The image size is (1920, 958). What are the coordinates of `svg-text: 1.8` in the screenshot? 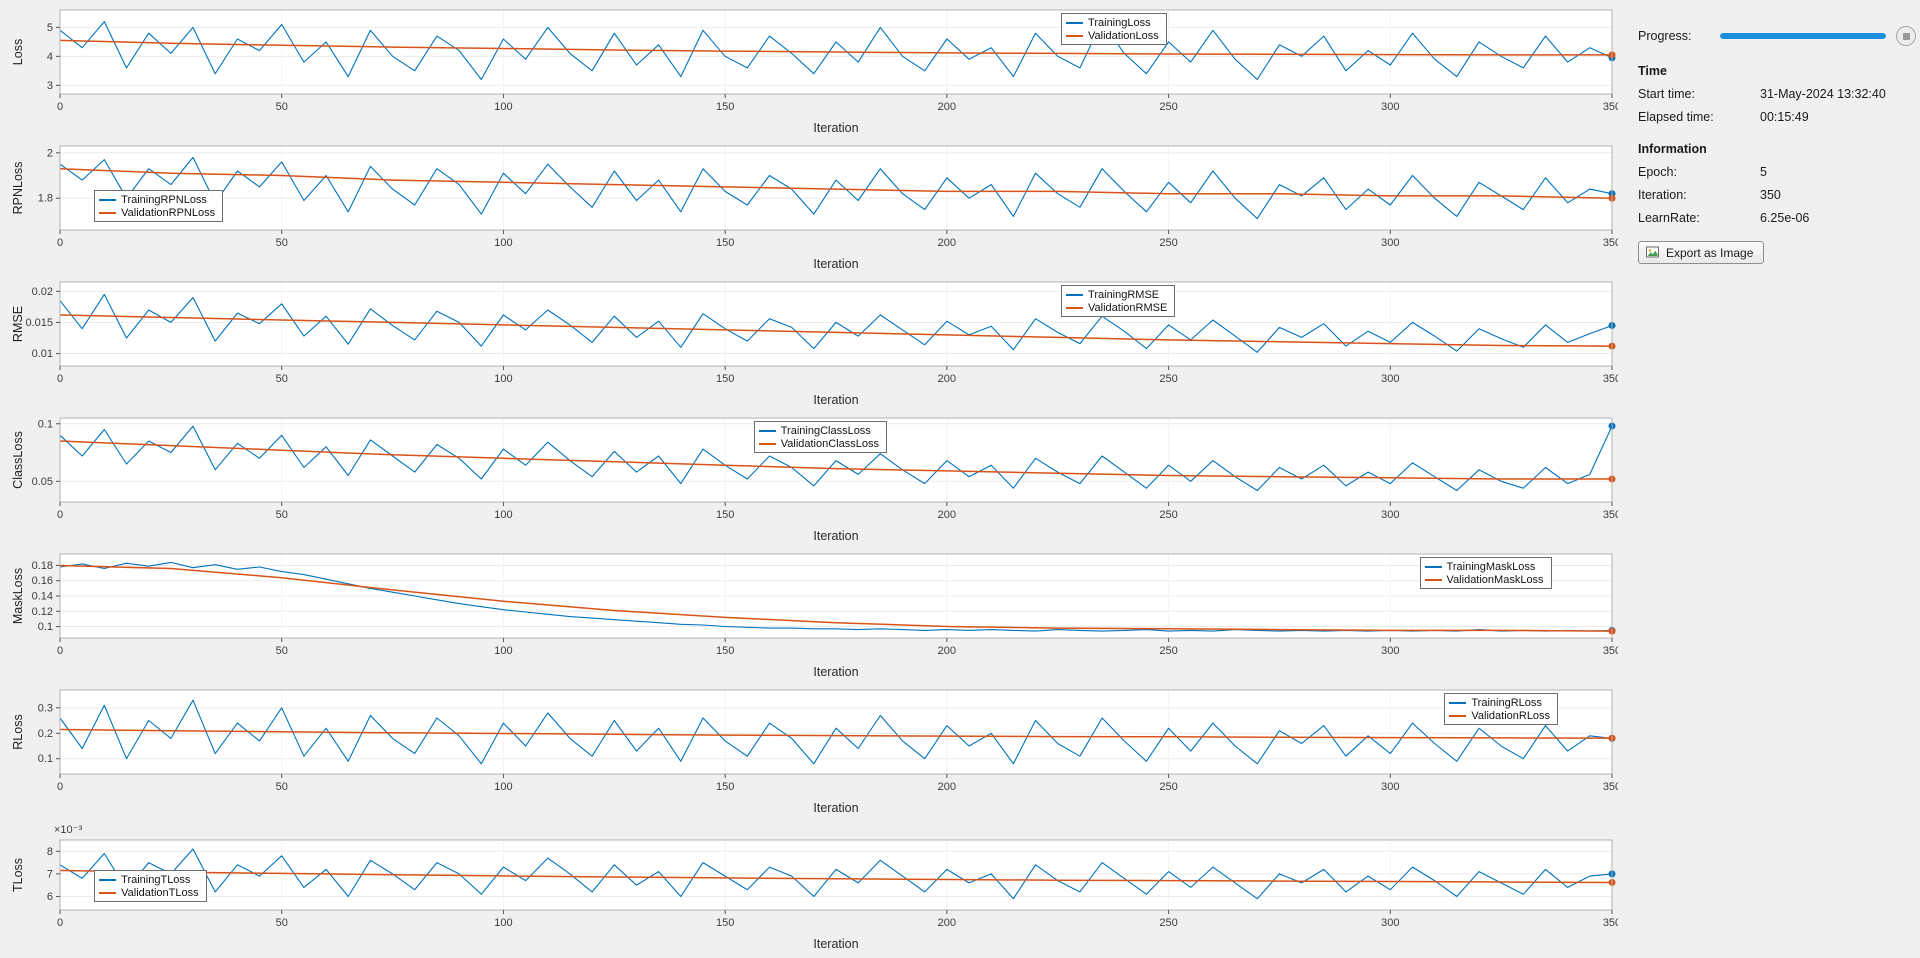 It's located at (45, 199).